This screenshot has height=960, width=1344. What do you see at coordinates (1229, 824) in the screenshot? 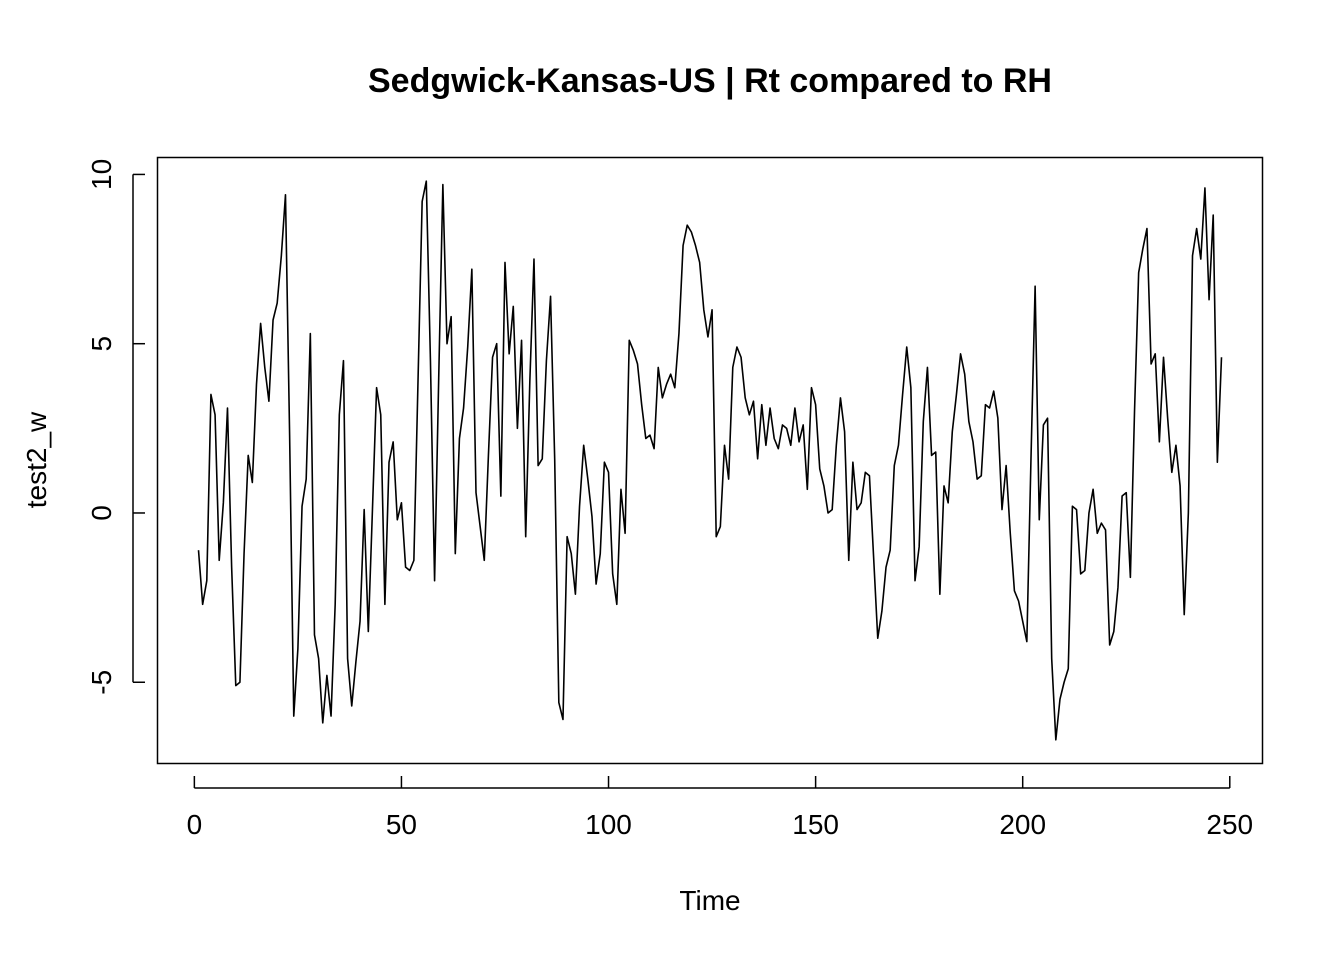
I see `x-tick-label: 250` at bounding box center [1229, 824].